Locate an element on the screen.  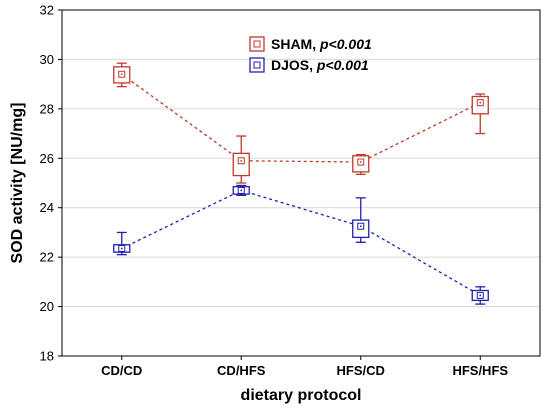
y-tick-label: 30 is located at coordinates (47, 59).